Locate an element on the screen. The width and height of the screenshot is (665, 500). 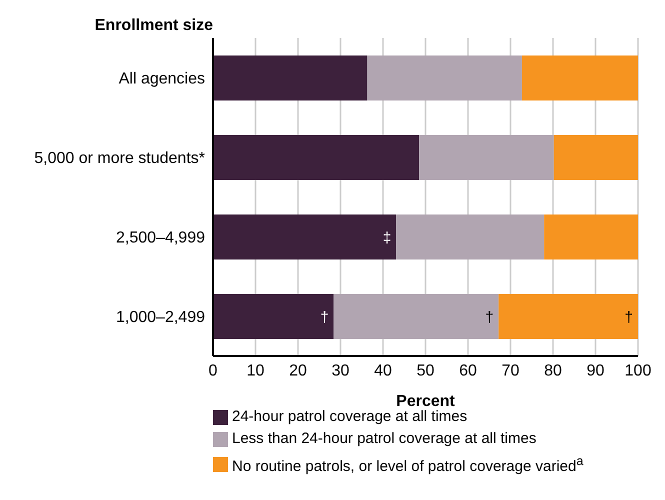
x-tick-label: 30 is located at coordinates (341, 371).